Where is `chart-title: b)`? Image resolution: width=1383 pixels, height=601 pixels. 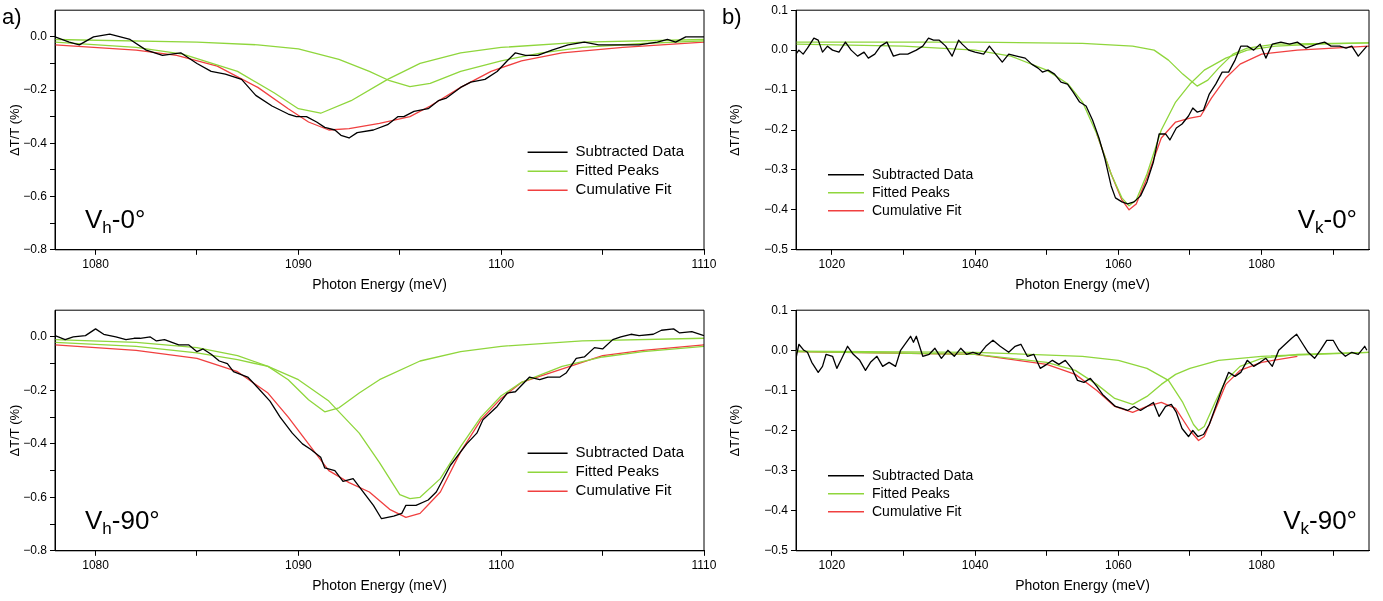
chart-title: b) is located at coordinates (732, 16).